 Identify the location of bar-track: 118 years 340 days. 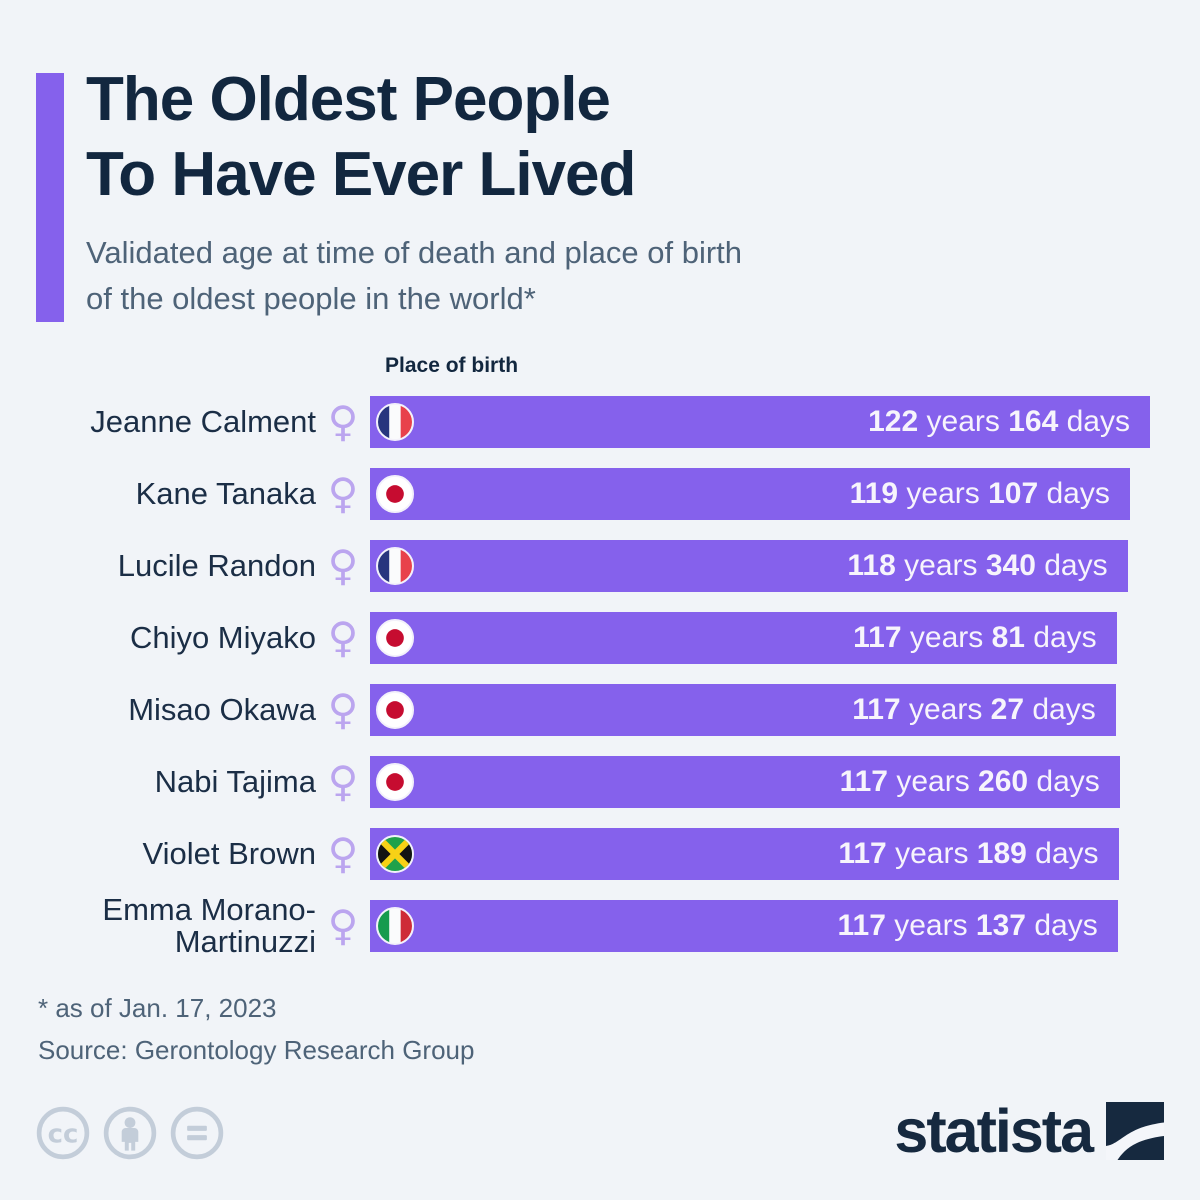
(760, 566).